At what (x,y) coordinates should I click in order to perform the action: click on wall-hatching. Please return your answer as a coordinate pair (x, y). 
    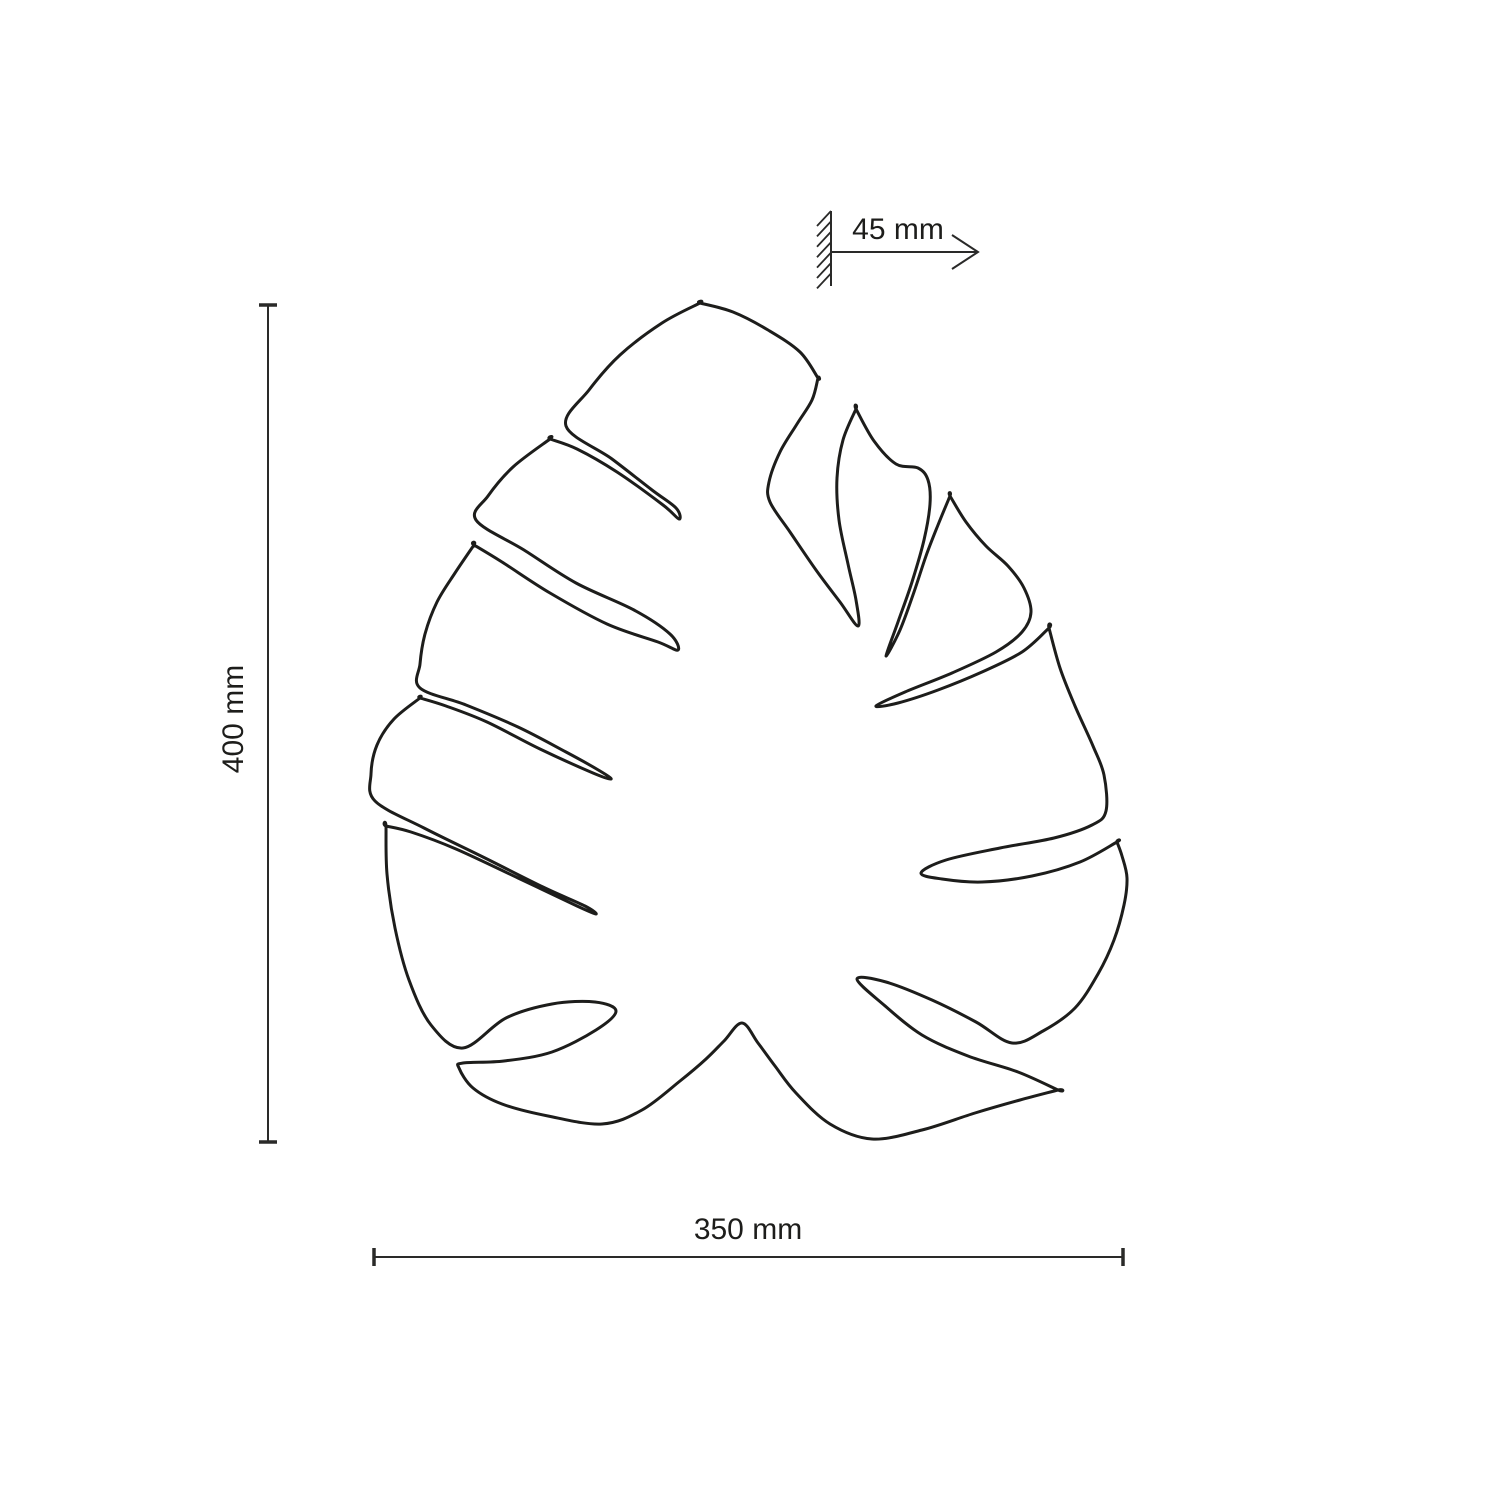
    Looking at the image, I should click on (824, 250).